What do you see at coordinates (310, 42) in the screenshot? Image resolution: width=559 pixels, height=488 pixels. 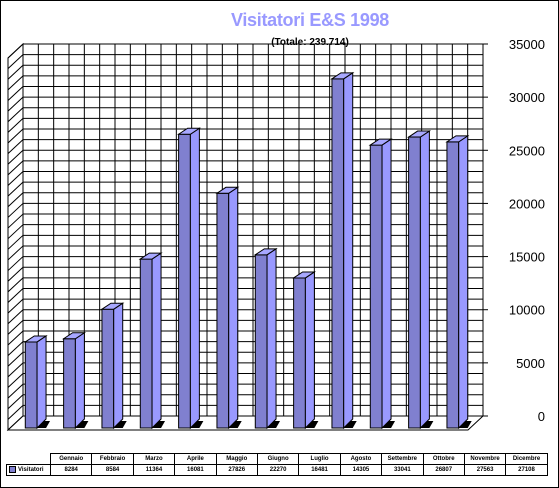 I see `chart-subtitle: (Totale: 239.714)` at bounding box center [310, 42].